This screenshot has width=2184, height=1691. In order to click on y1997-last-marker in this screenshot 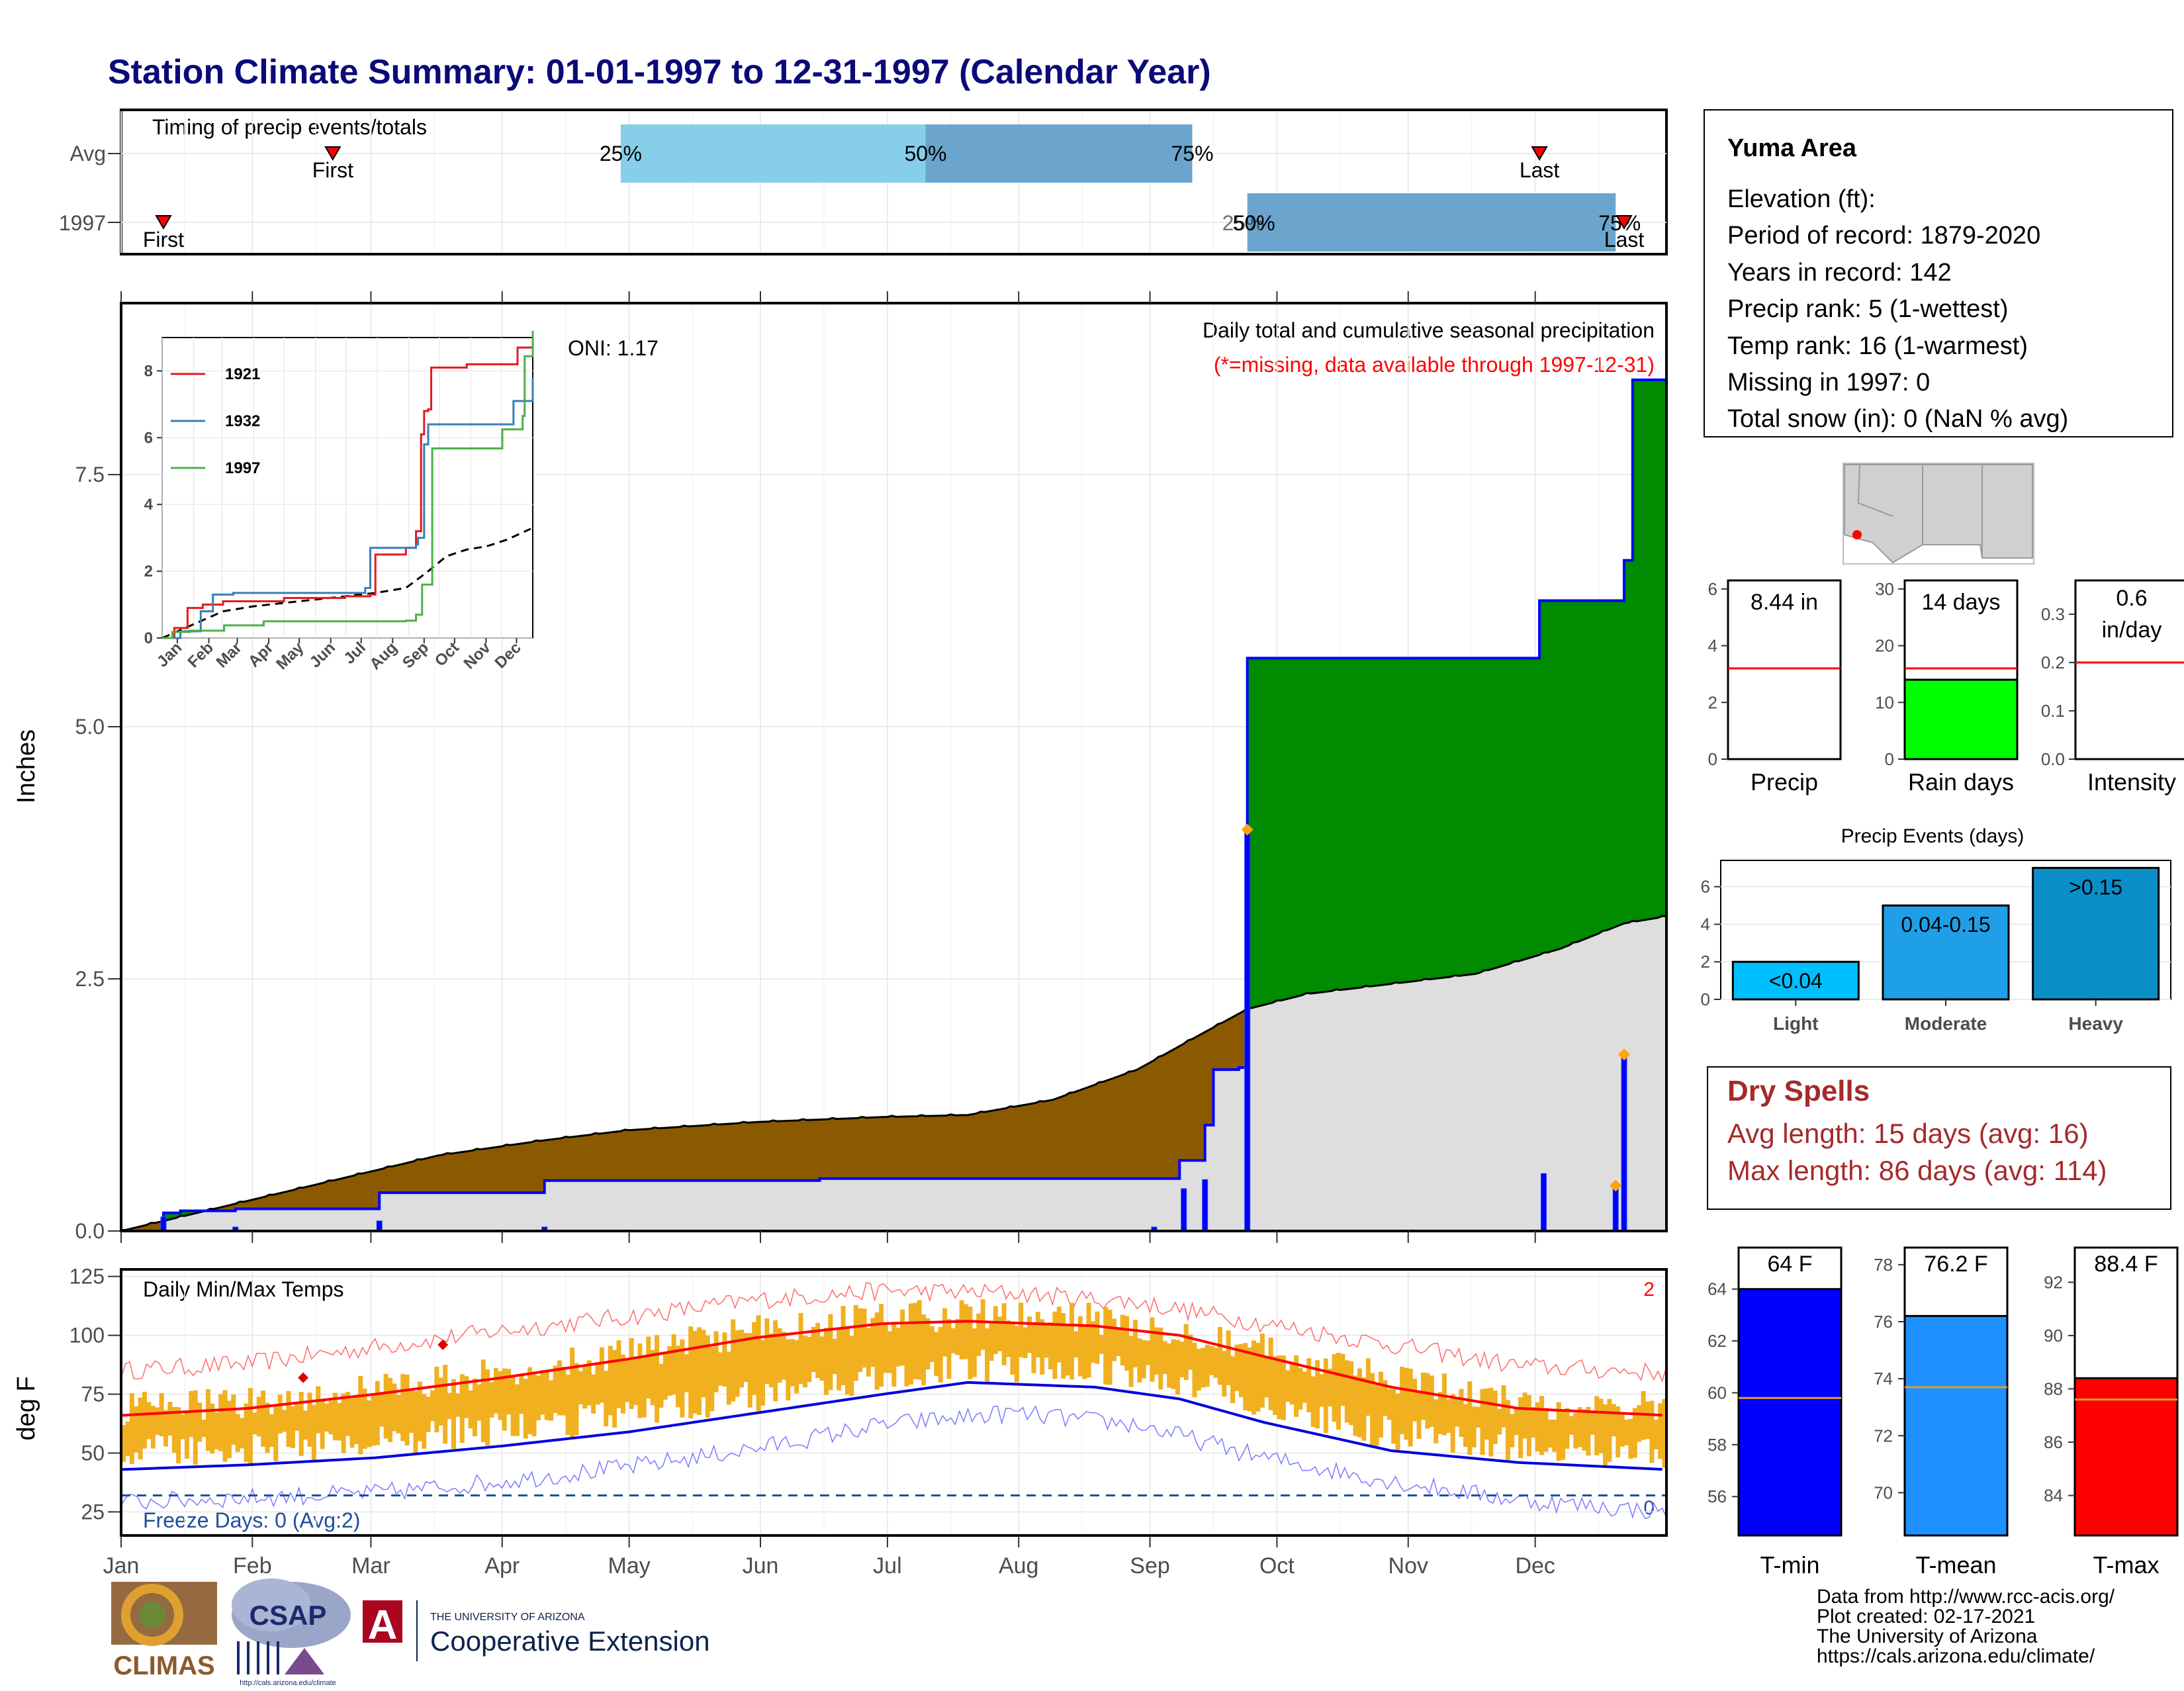, I will do `click(1624, 222)`.